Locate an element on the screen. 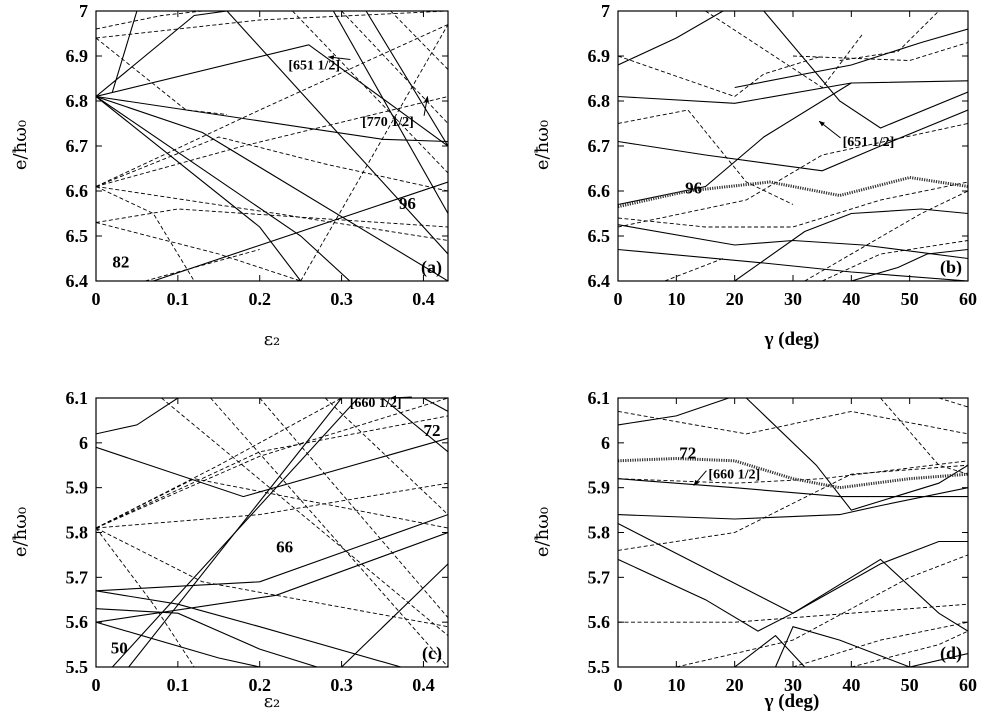 Image resolution: width=986 pixels, height=713 pixels. x-axis-label: γ (deg) is located at coordinates (792, 339).